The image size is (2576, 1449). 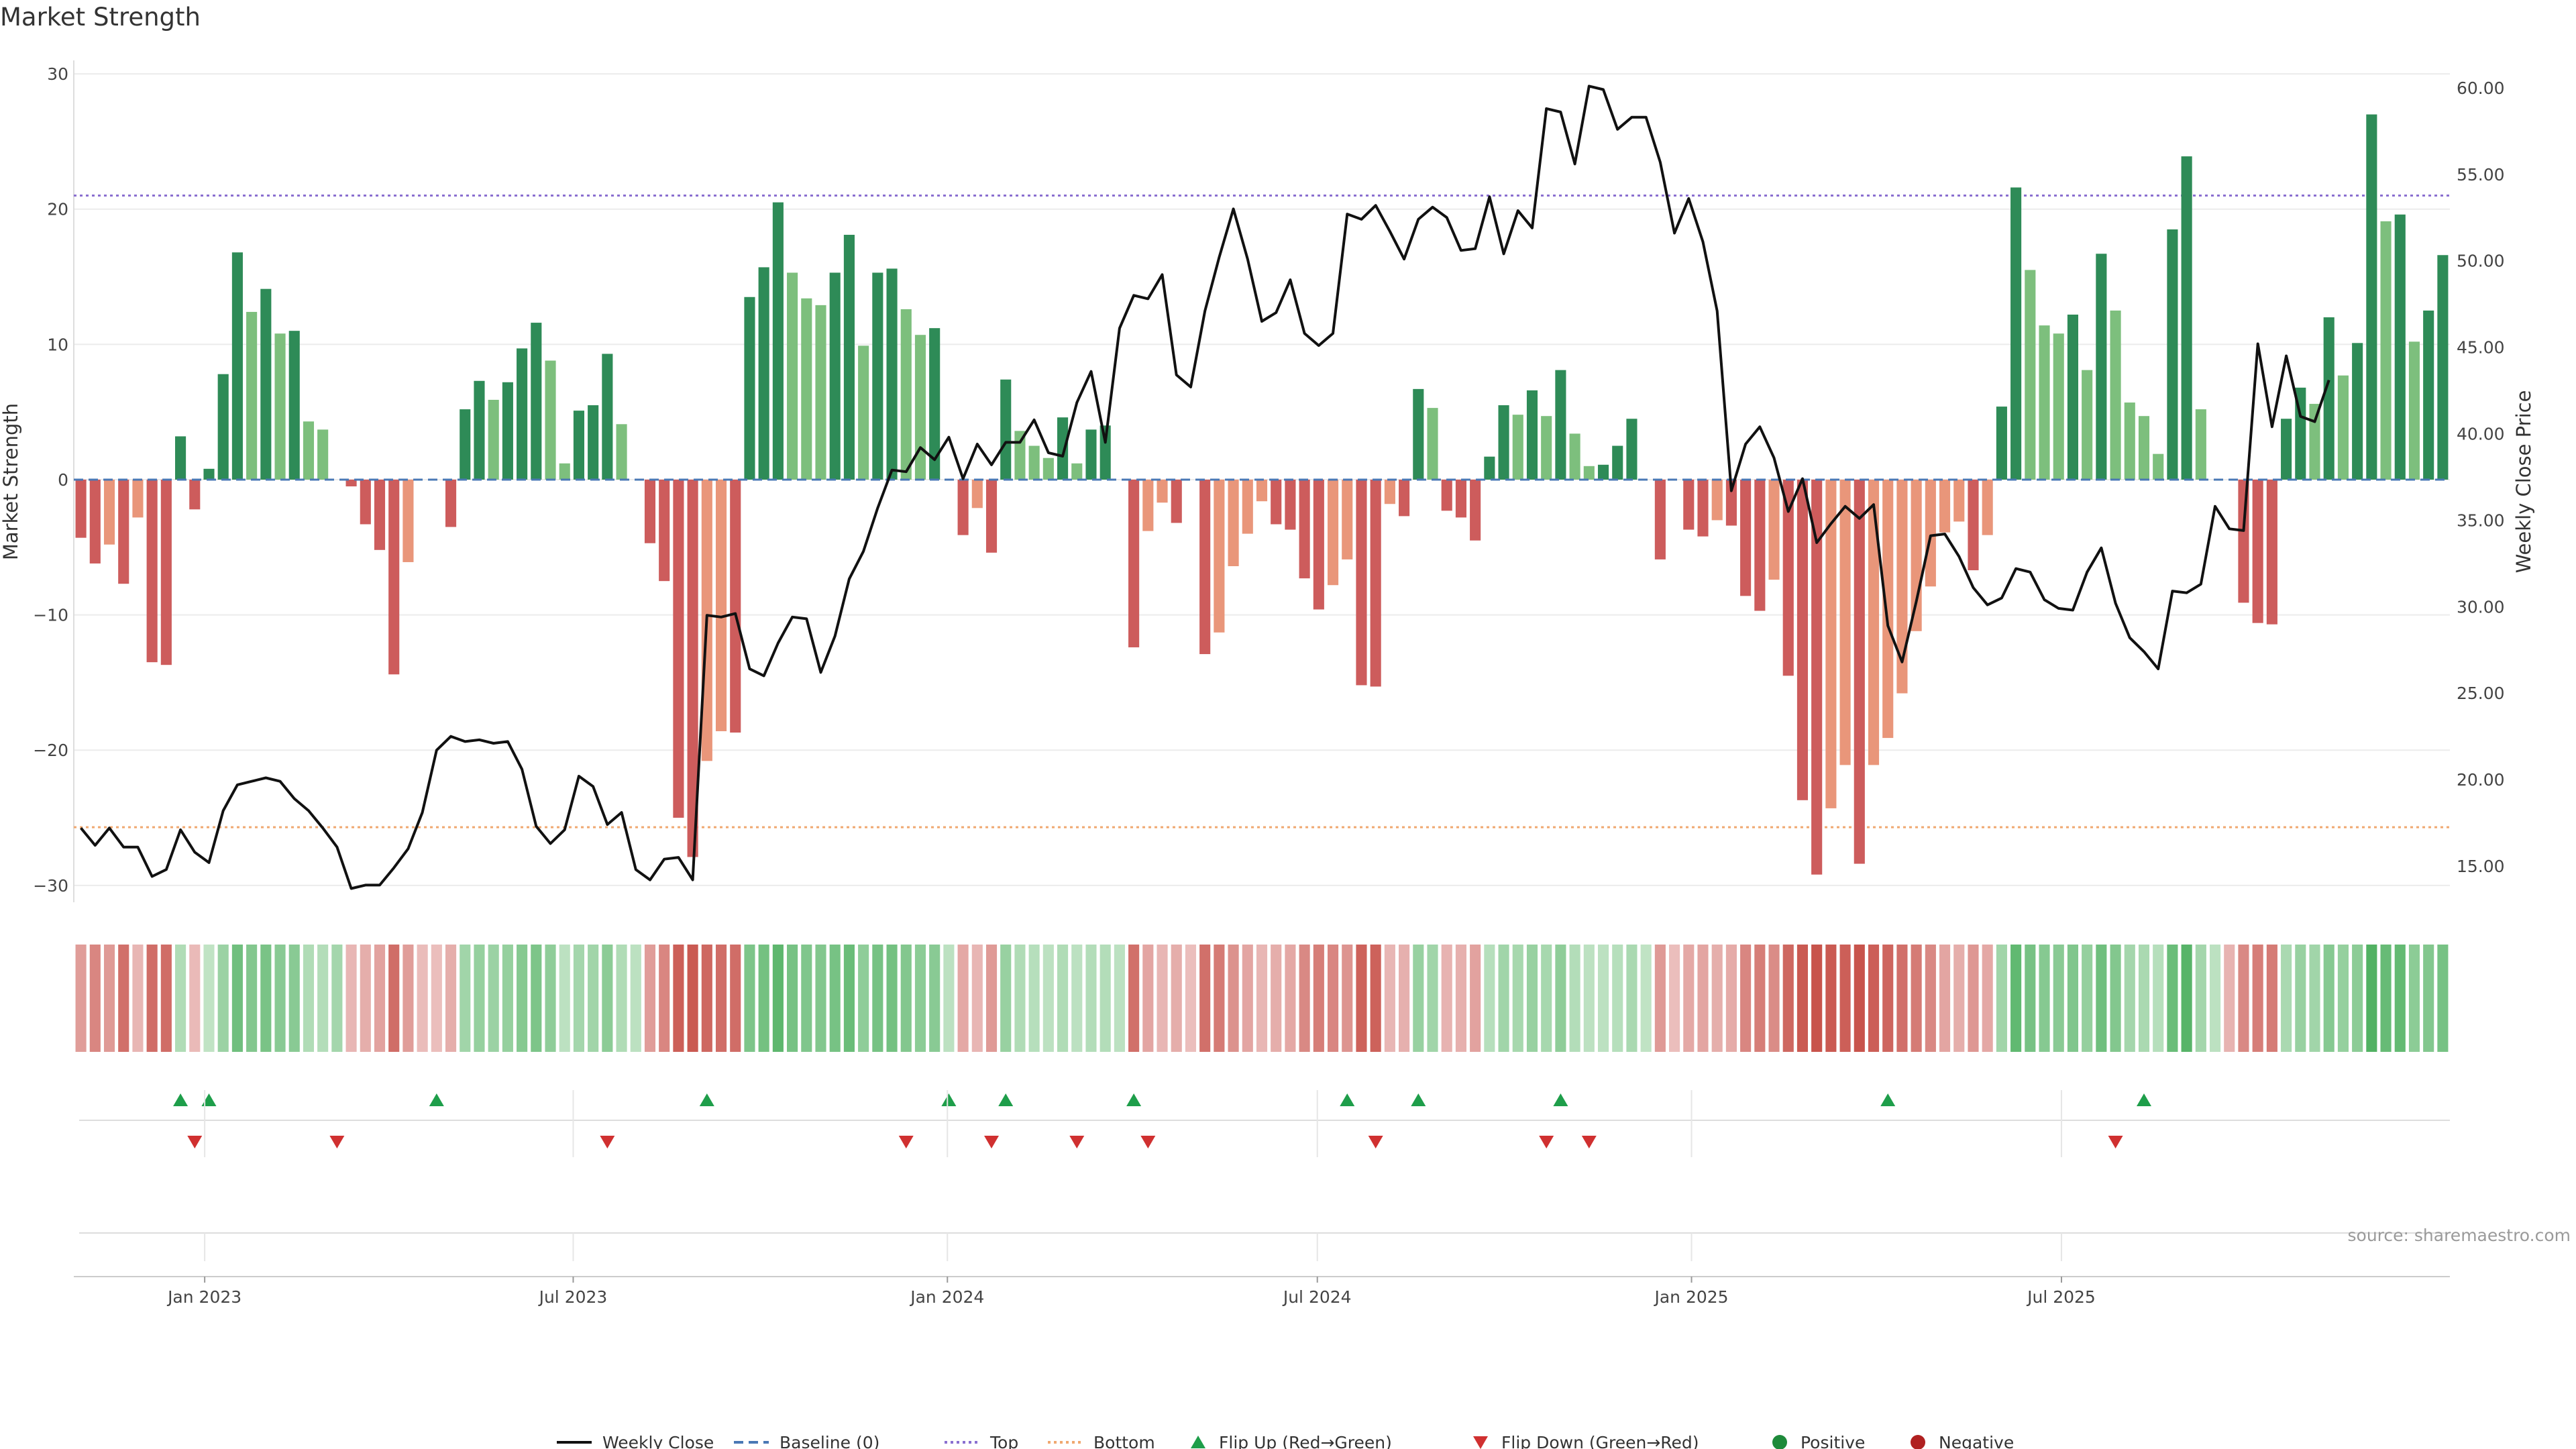 What do you see at coordinates (11, 481) in the screenshot?
I see `left-axis-label: Market Strength` at bounding box center [11, 481].